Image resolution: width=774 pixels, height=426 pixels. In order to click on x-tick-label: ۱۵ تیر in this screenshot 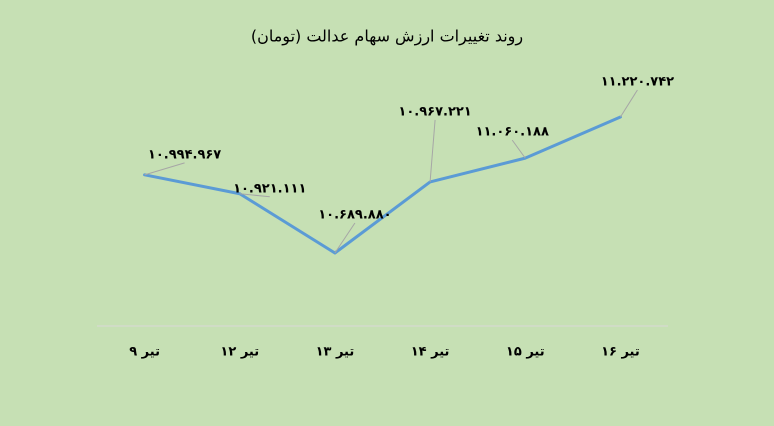, I will do `click(525, 352)`.